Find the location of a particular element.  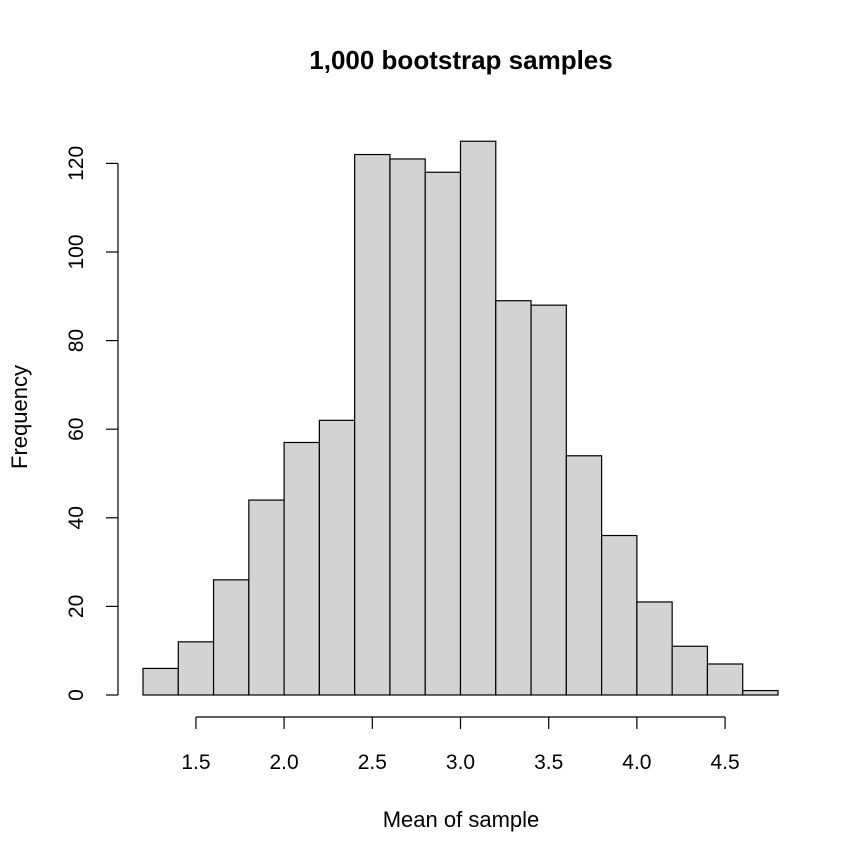

x-tick-label: 2.0 is located at coordinates (284, 762).